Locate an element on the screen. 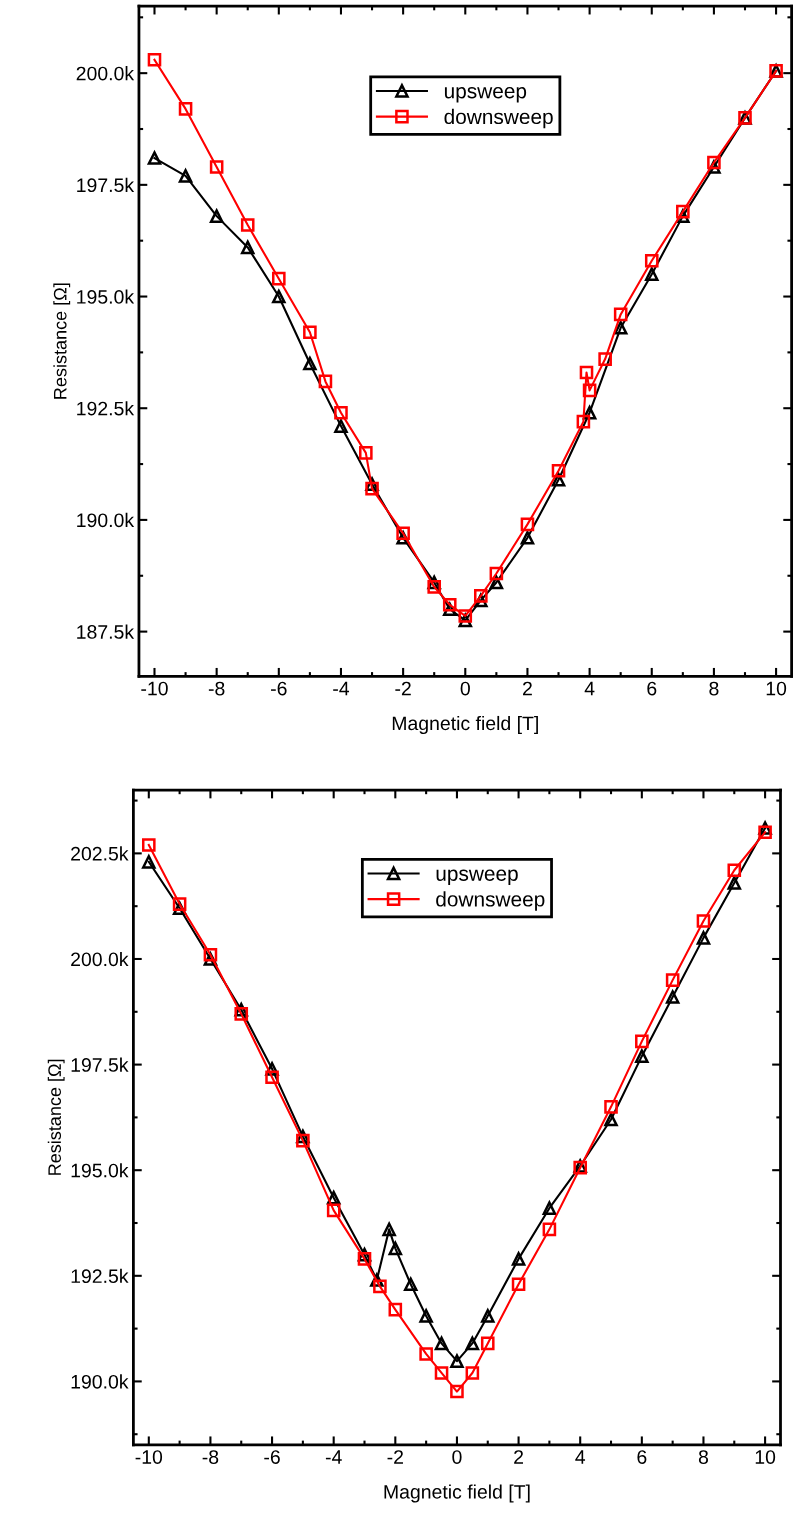 The image size is (794, 1537). y-tick-label: 202.5k is located at coordinates (100, 853).